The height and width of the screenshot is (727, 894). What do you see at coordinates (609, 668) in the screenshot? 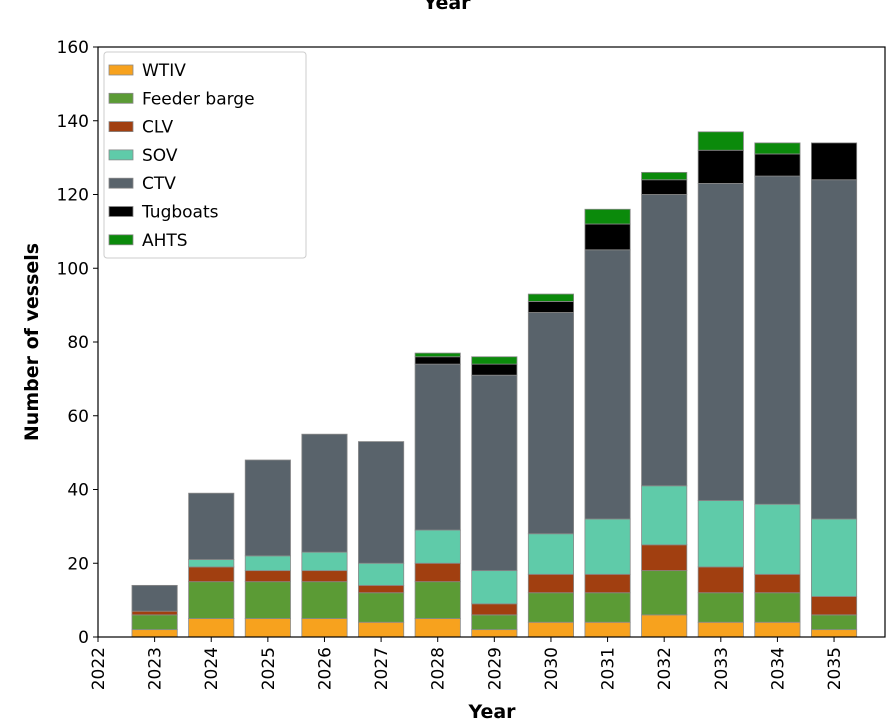
I see `x-tick-label: 2031` at bounding box center [609, 668].